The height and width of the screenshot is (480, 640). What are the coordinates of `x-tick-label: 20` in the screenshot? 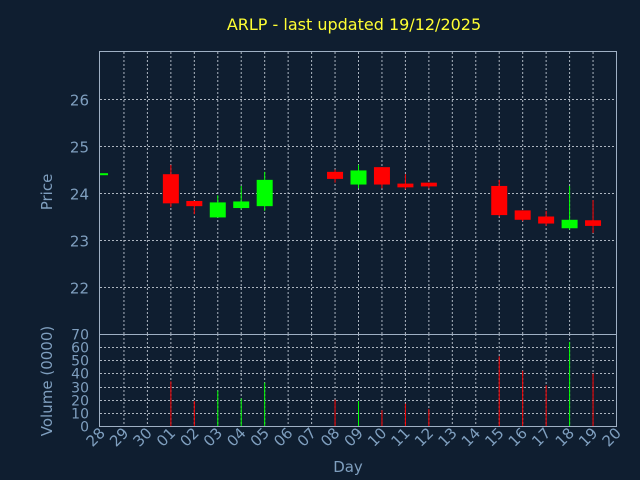 It's located at (612, 437).